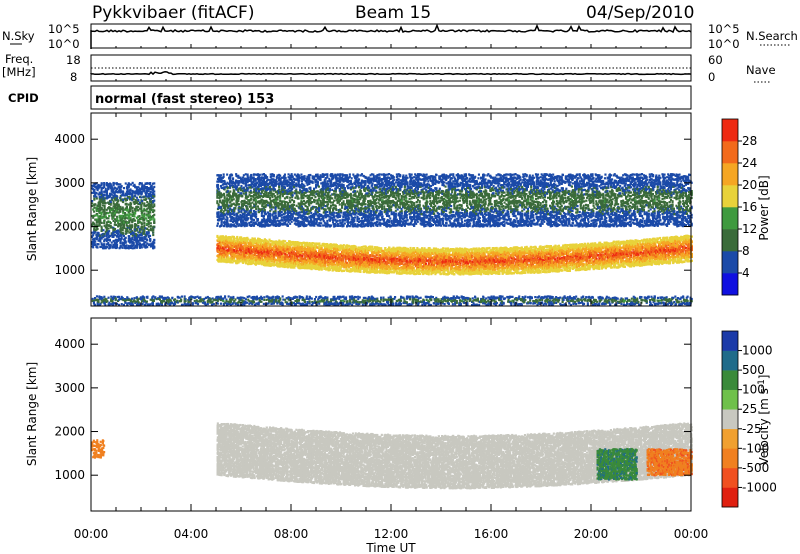 The width and height of the screenshot is (800, 554). I want to click on date-title: 04/Sep/2010, so click(640, 13).